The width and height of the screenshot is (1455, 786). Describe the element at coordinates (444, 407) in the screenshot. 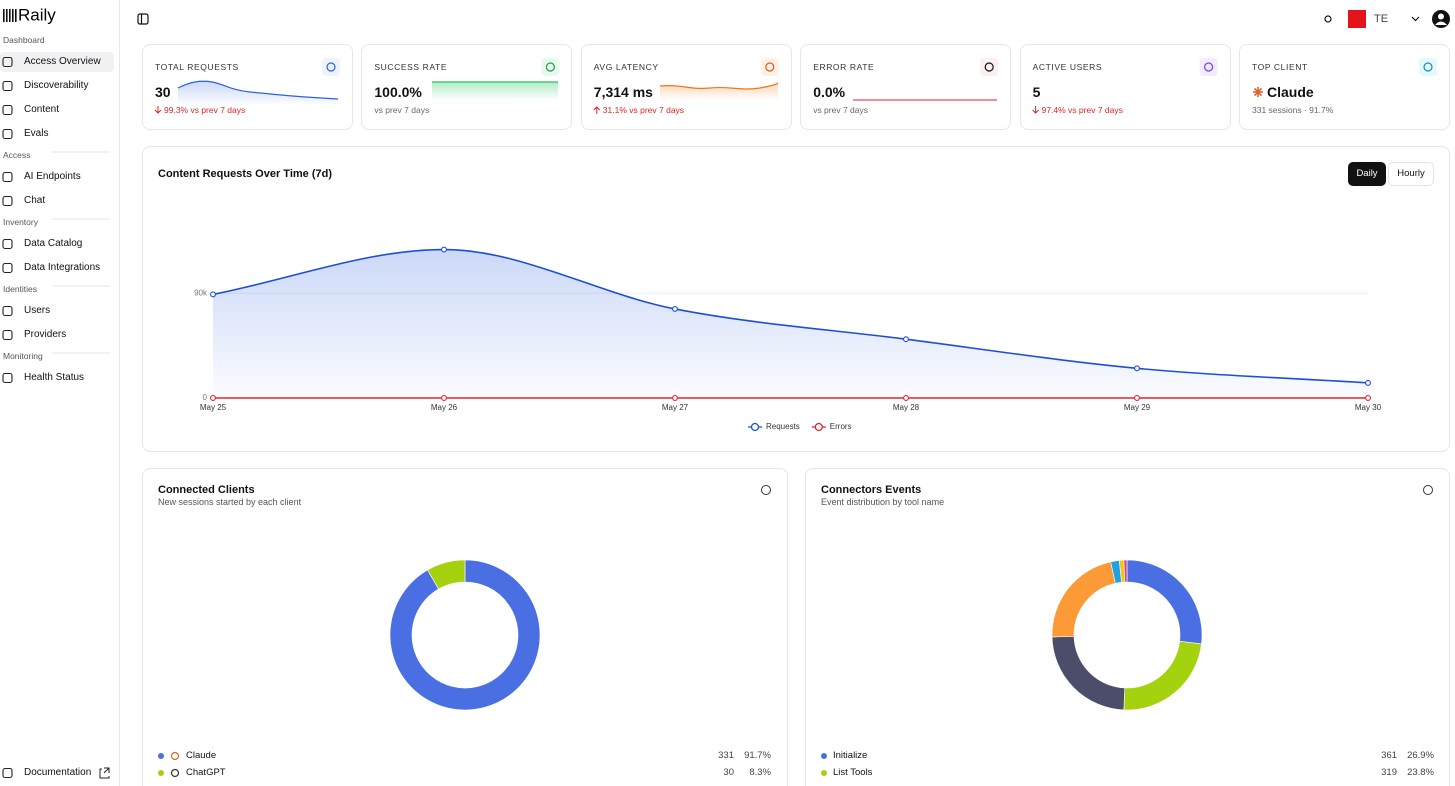

I see `x-tick-label: May 26` at that location.